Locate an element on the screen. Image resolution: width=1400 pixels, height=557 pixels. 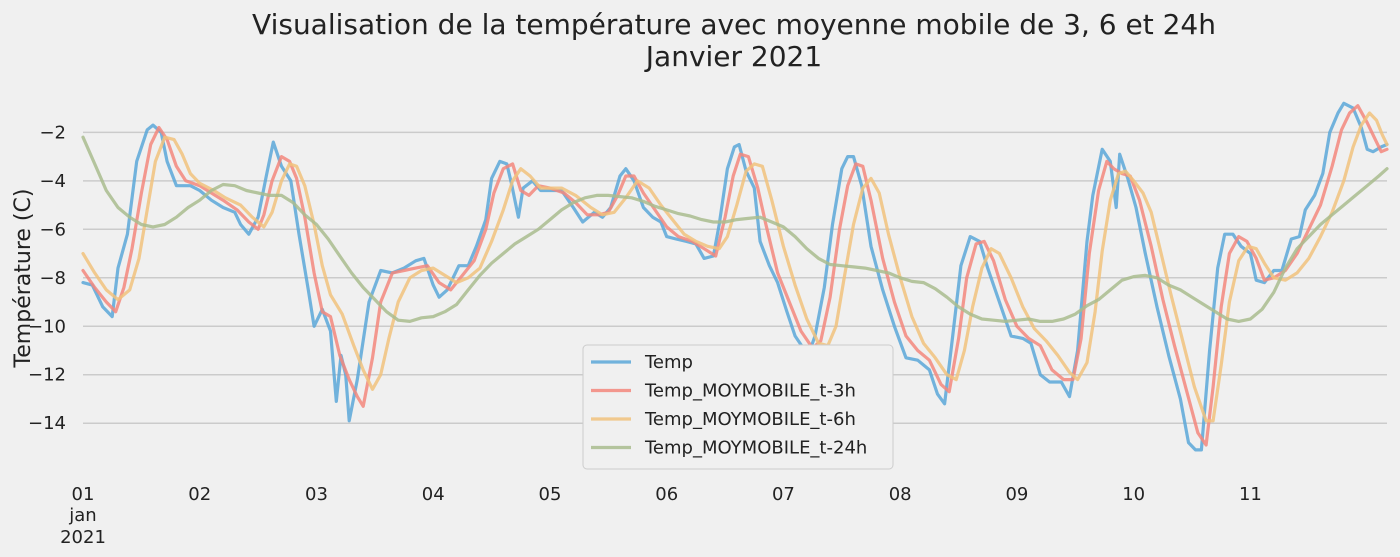
legend-label: Temp is located at coordinates (668, 362).